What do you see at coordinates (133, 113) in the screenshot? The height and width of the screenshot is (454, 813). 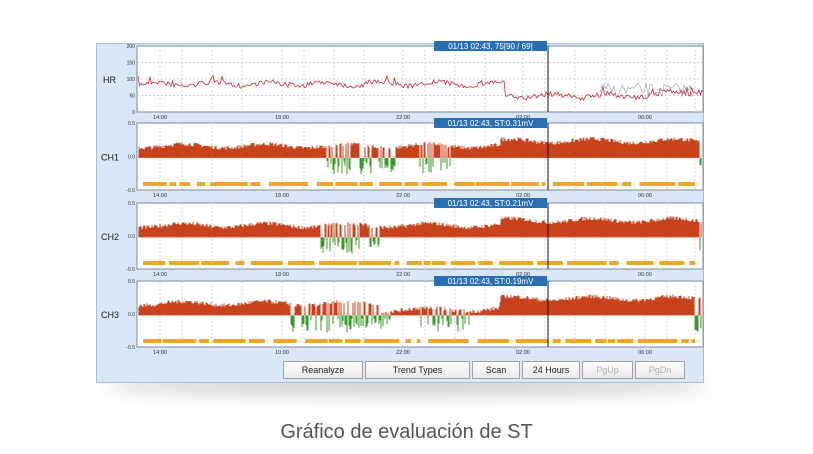 I see `y-tick-label: 0` at bounding box center [133, 113].